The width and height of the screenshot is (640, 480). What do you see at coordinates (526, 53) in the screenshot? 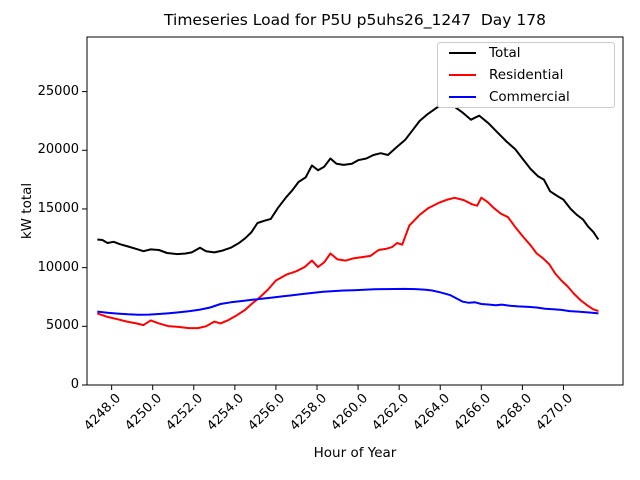
I see `legend-entry-total: Total` at bounding box center [526, 53].